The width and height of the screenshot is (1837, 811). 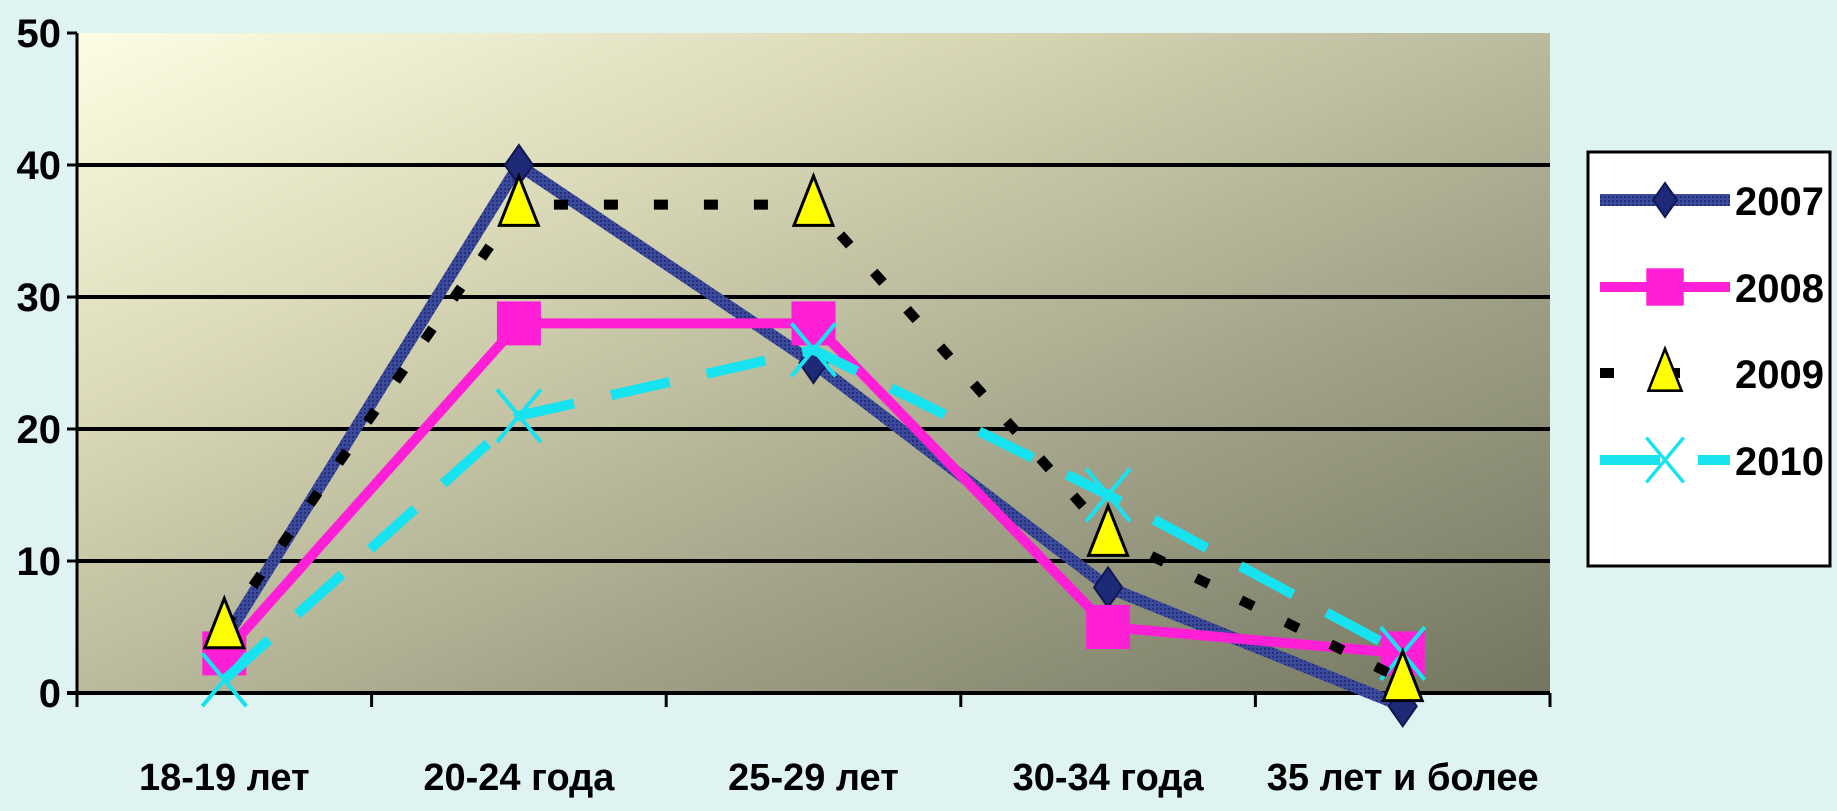 I want to click on legend-label-2010: 2010, so click(x=1779, y=462).